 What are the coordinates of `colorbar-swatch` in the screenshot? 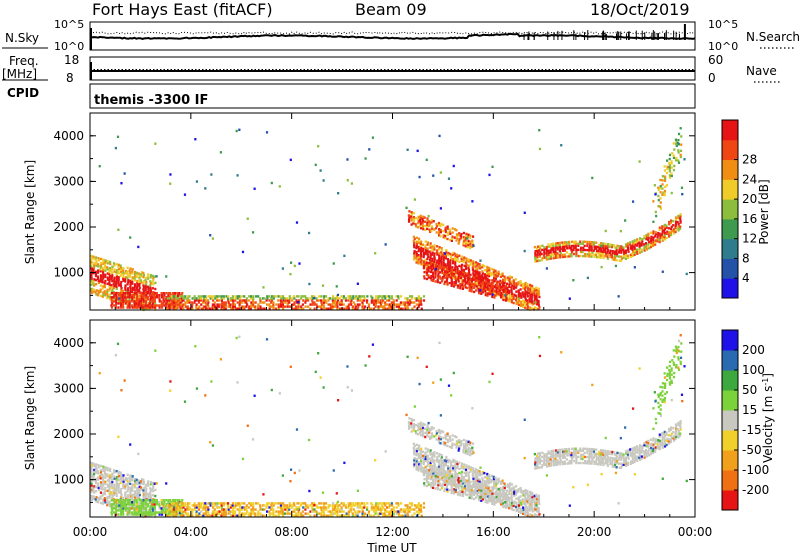 It's located at (730, 268).